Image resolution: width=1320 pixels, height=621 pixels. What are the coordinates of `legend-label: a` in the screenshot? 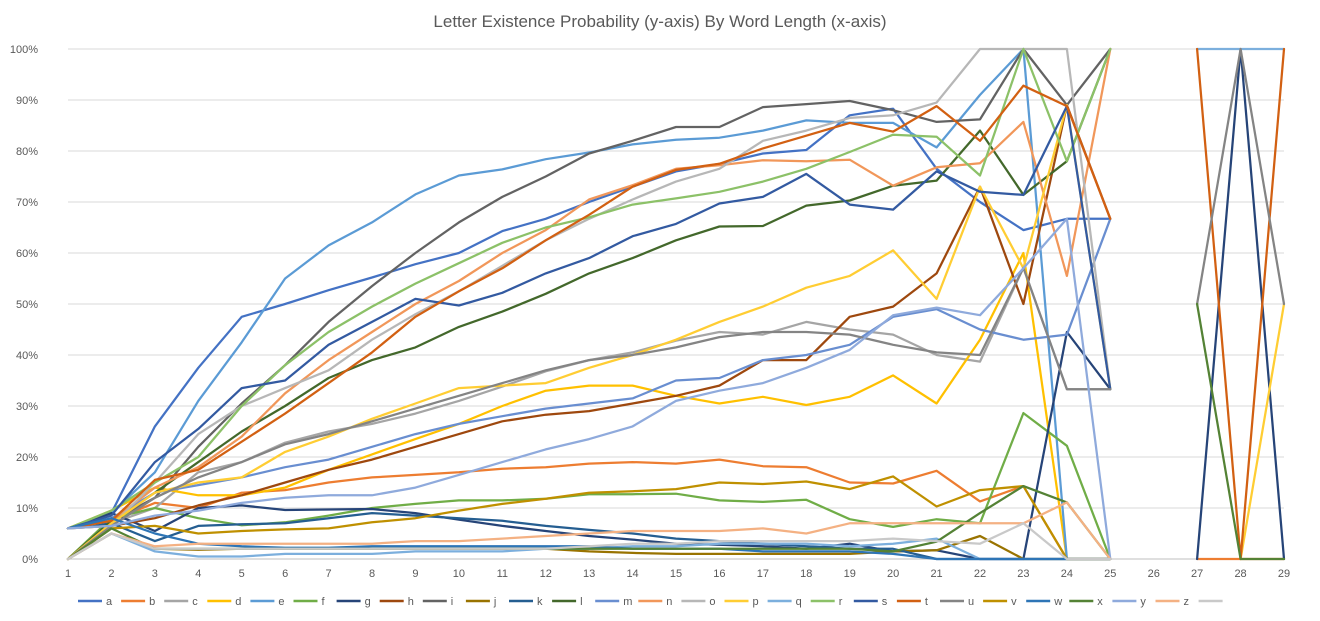 It's located at (109, 602).